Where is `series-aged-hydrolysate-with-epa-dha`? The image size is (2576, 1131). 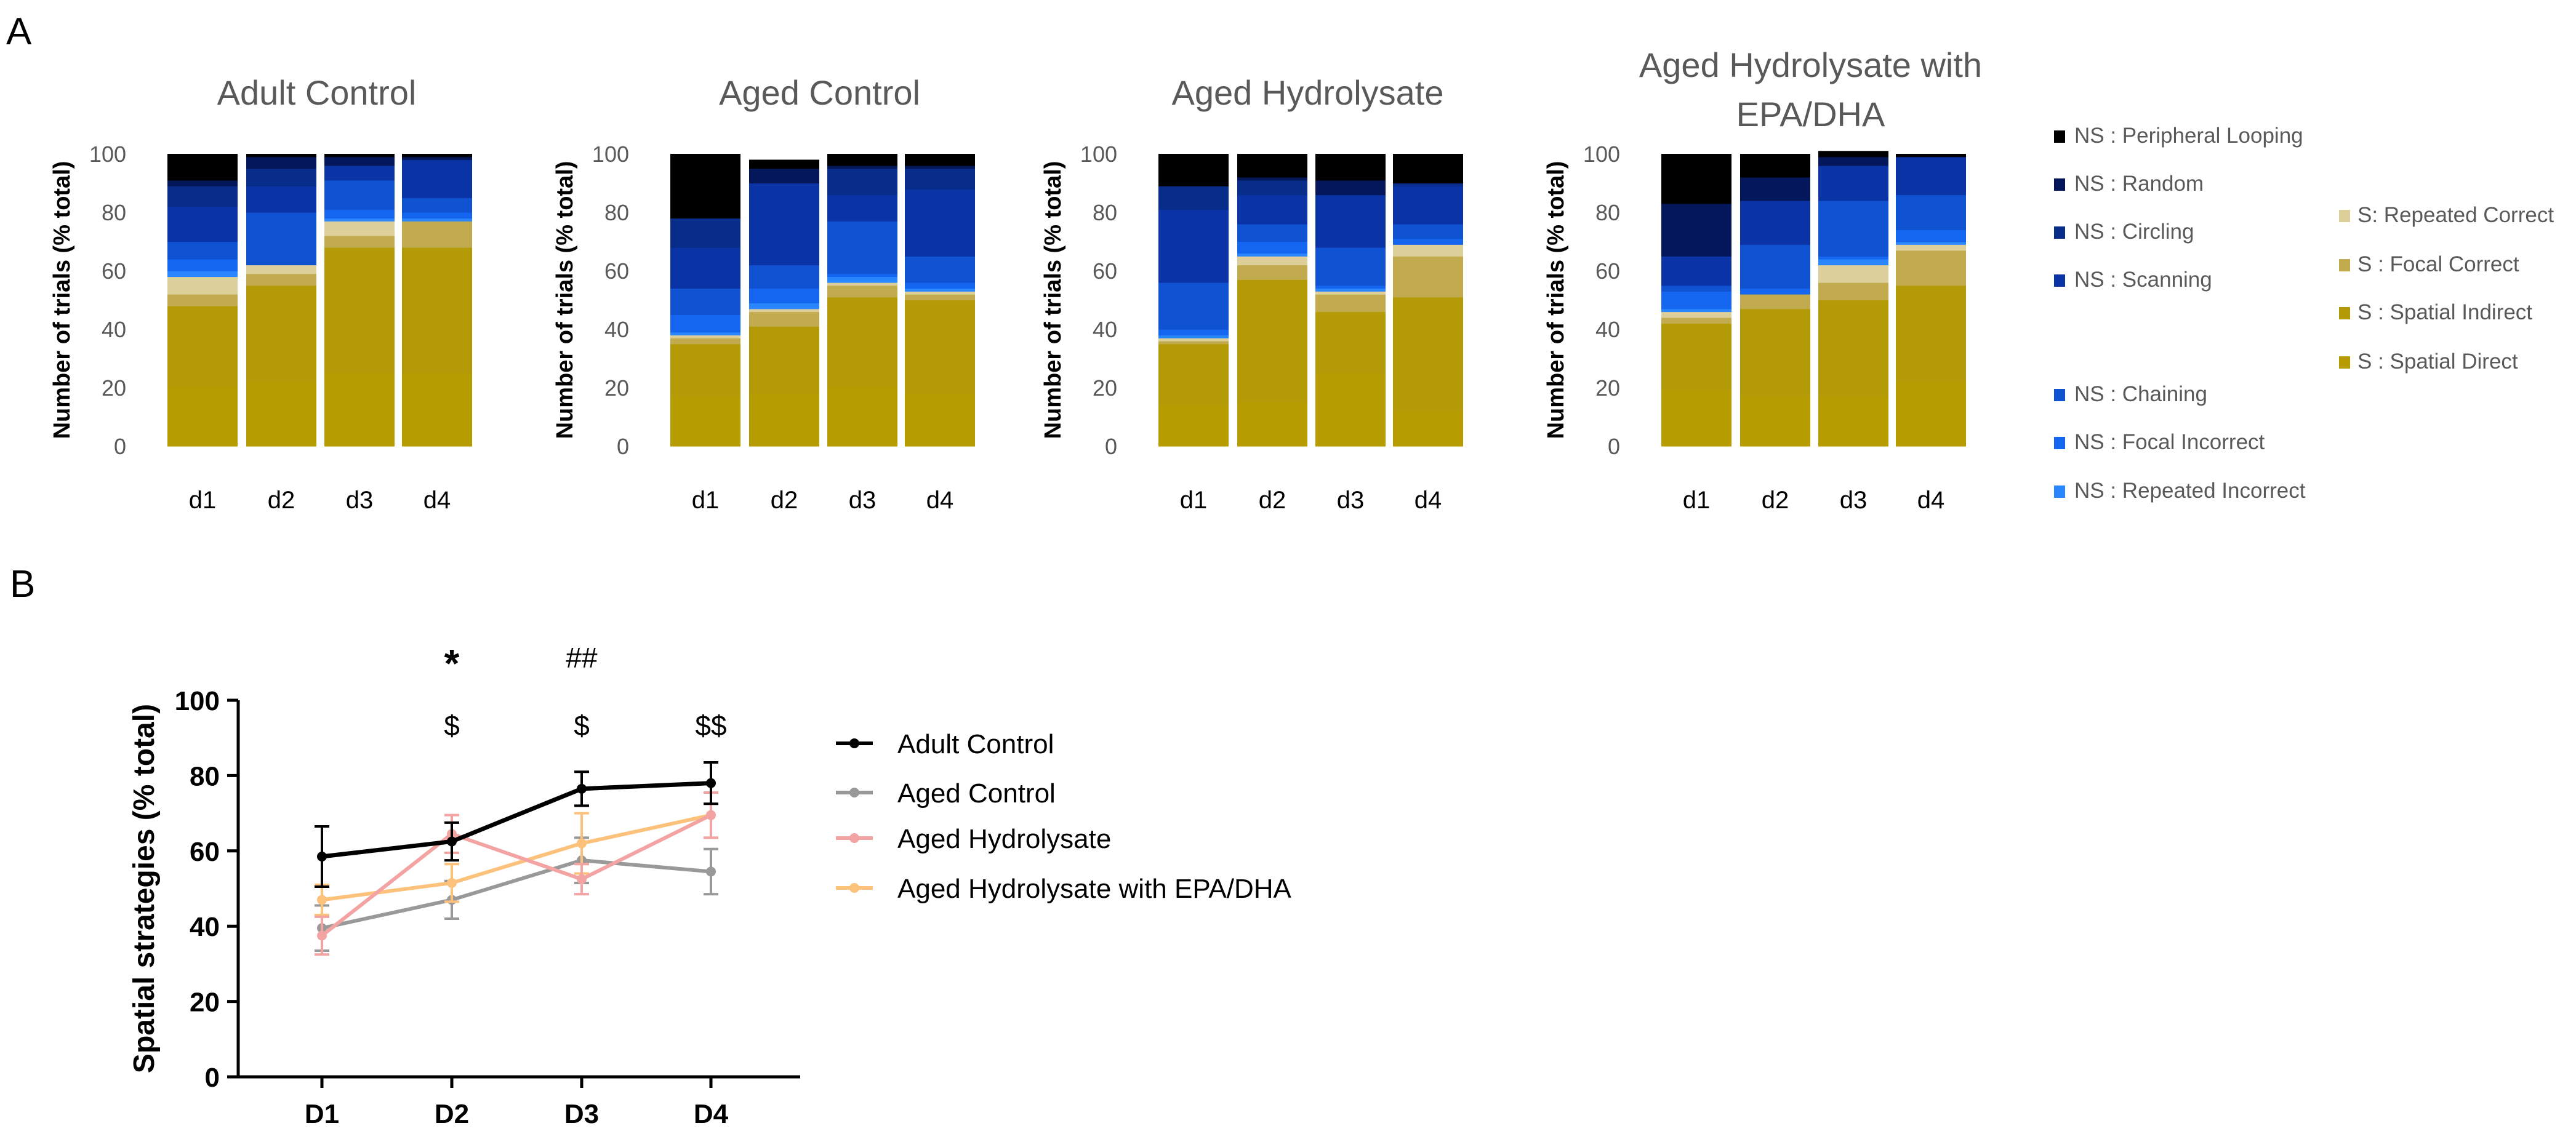
series-aged-hydrolysate-with-epa-dha is located at coordinates (516, 853).